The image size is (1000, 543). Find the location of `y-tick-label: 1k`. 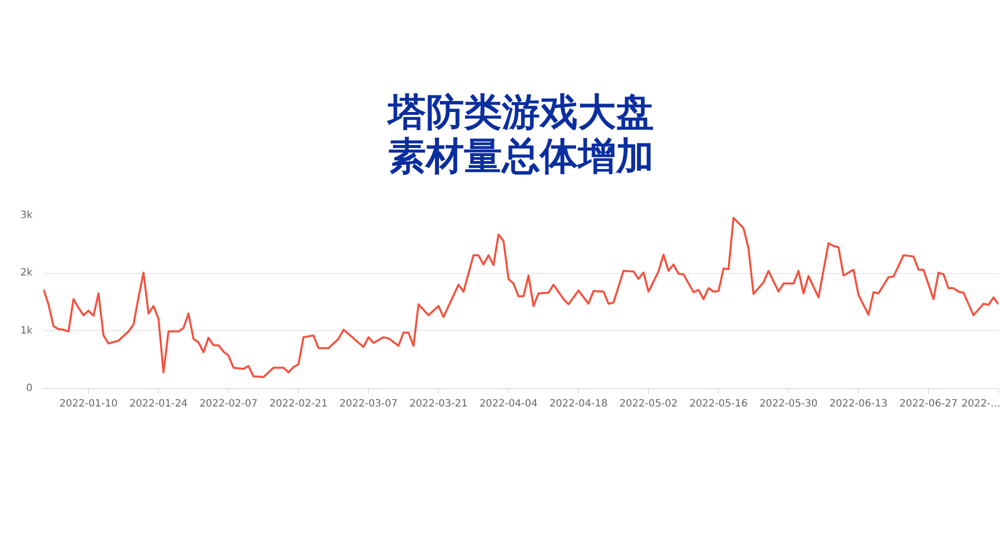

y-tick-label: 1k is located at coordinates (26, 330).